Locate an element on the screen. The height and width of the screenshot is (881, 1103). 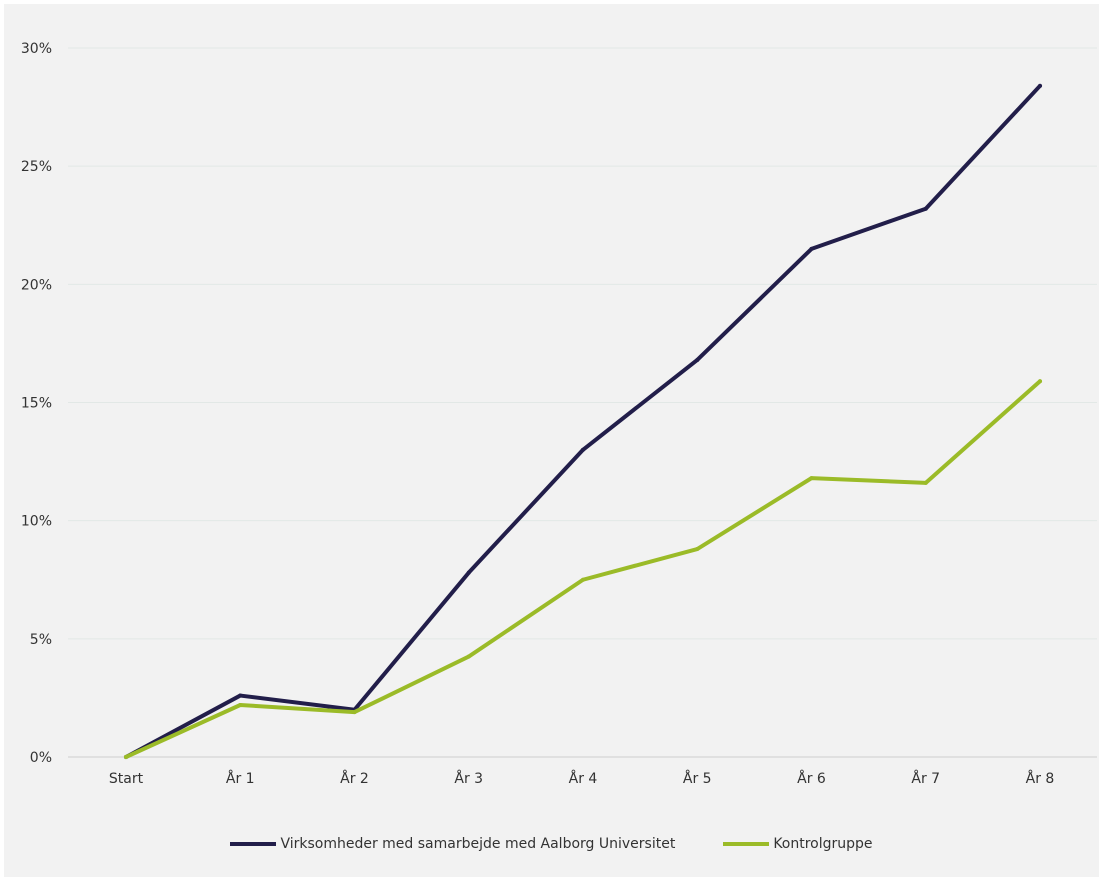
x-axis-ticks: Start År 1 År 2 År 3 År 4 År 5 År 6 År 7 År 8 is located at coordinates (581, 778).